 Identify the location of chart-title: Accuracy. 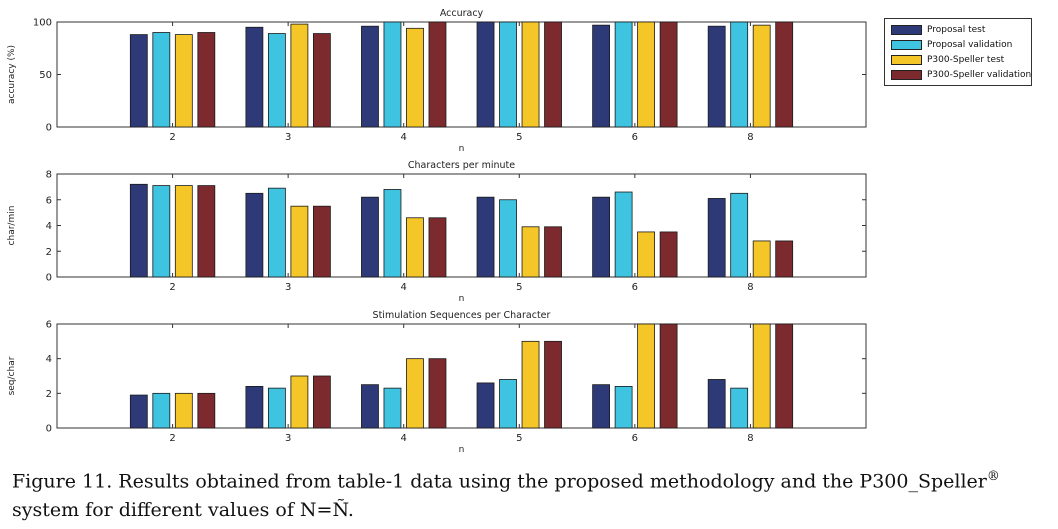
(462, 13).